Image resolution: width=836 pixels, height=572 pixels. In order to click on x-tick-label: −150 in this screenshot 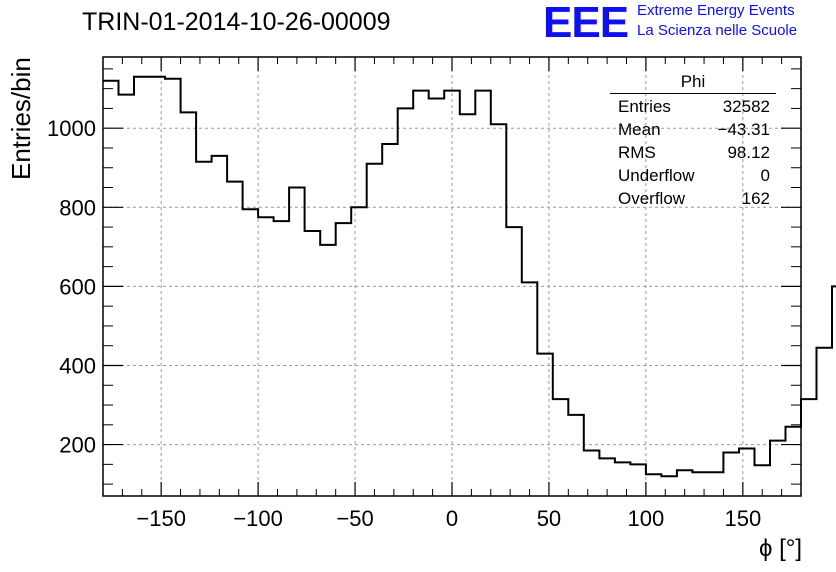, I will do `click(161, 518)`.